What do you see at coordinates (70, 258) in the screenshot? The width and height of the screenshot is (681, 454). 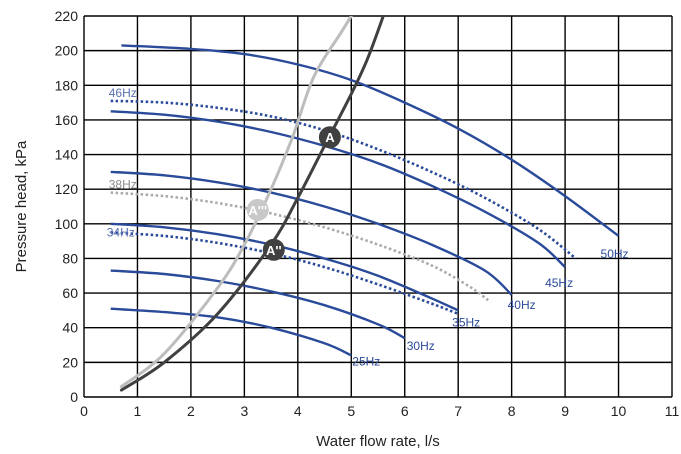 I see `y-tick-label: 80` at bounding box center [70, 258].